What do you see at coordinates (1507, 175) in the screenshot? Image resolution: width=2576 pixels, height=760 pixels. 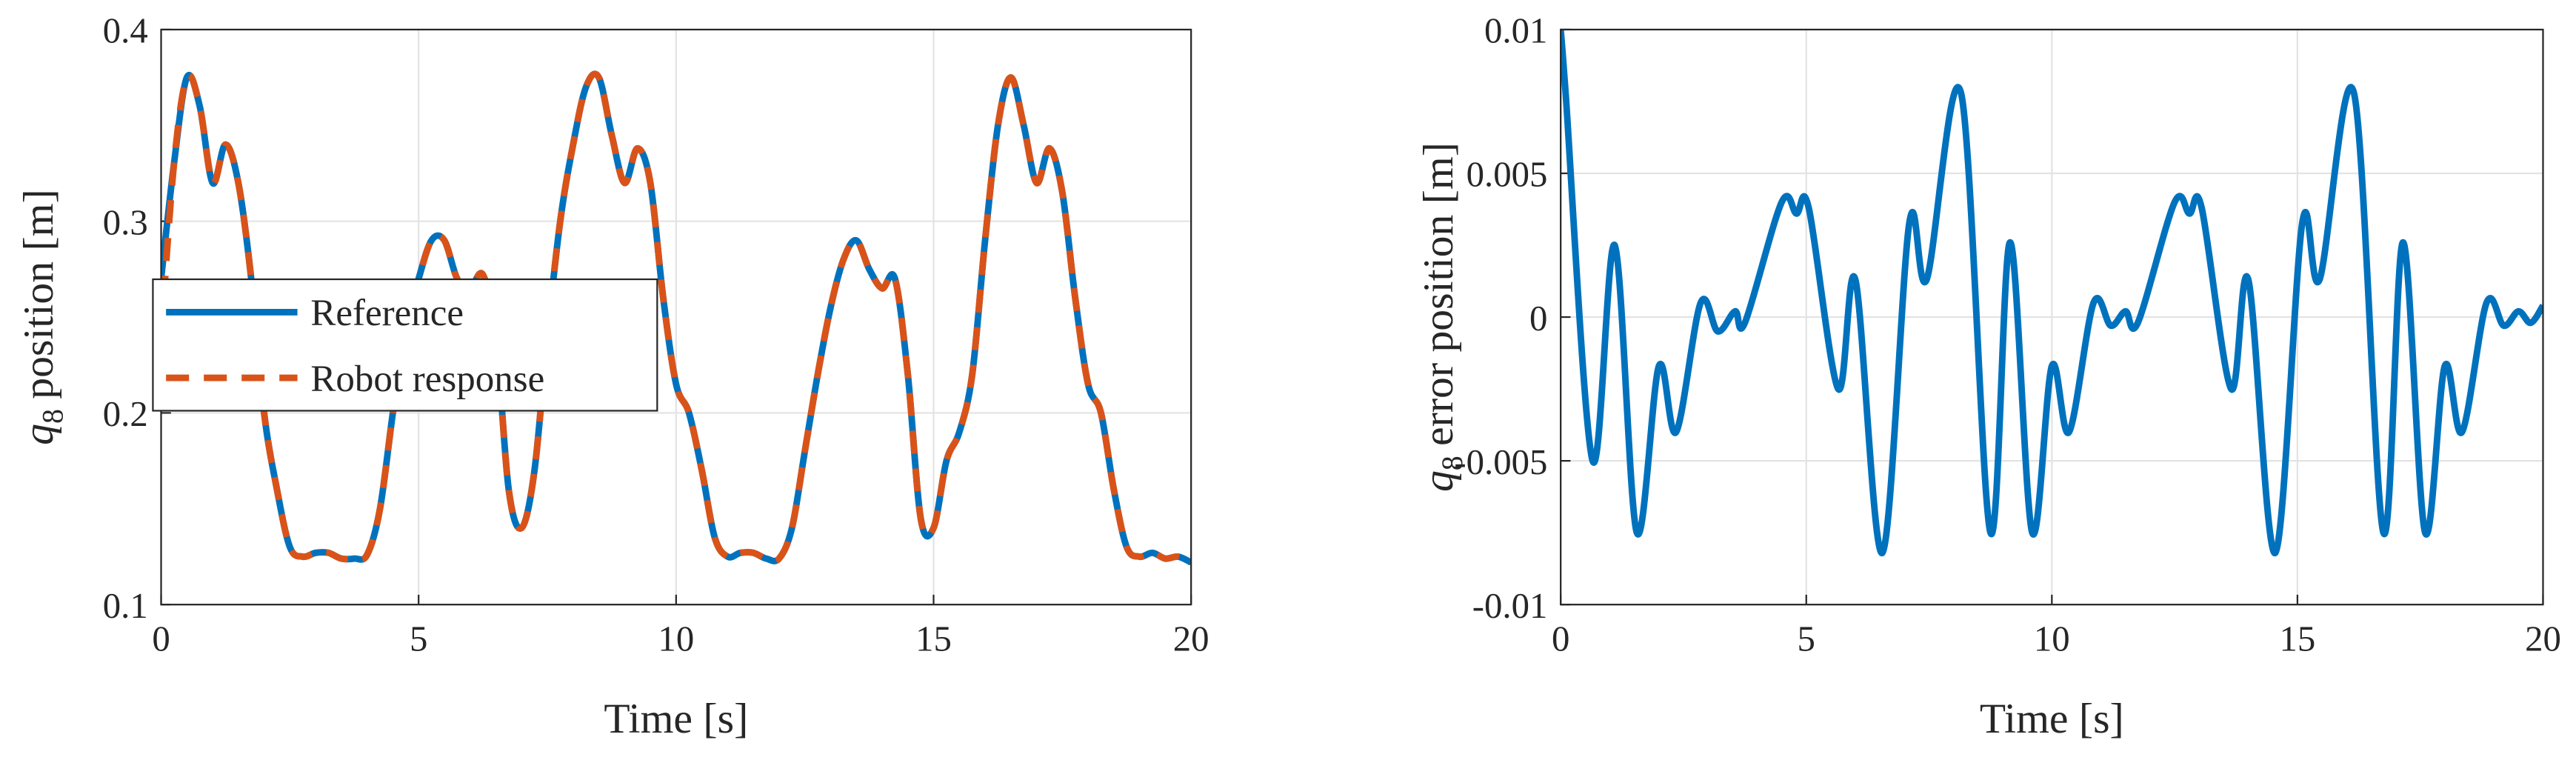 I see `y-tick-label: 0.005` at bounding box center [1507, 175].